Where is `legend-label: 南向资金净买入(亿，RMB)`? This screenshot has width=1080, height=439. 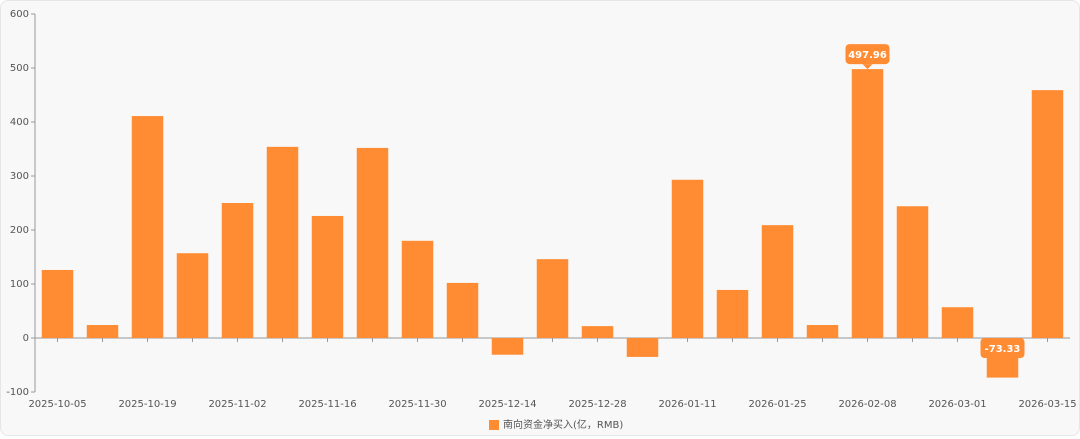 legend-label: 南向资金净买入(亿，RMB) is located at coordinates (563, 424).